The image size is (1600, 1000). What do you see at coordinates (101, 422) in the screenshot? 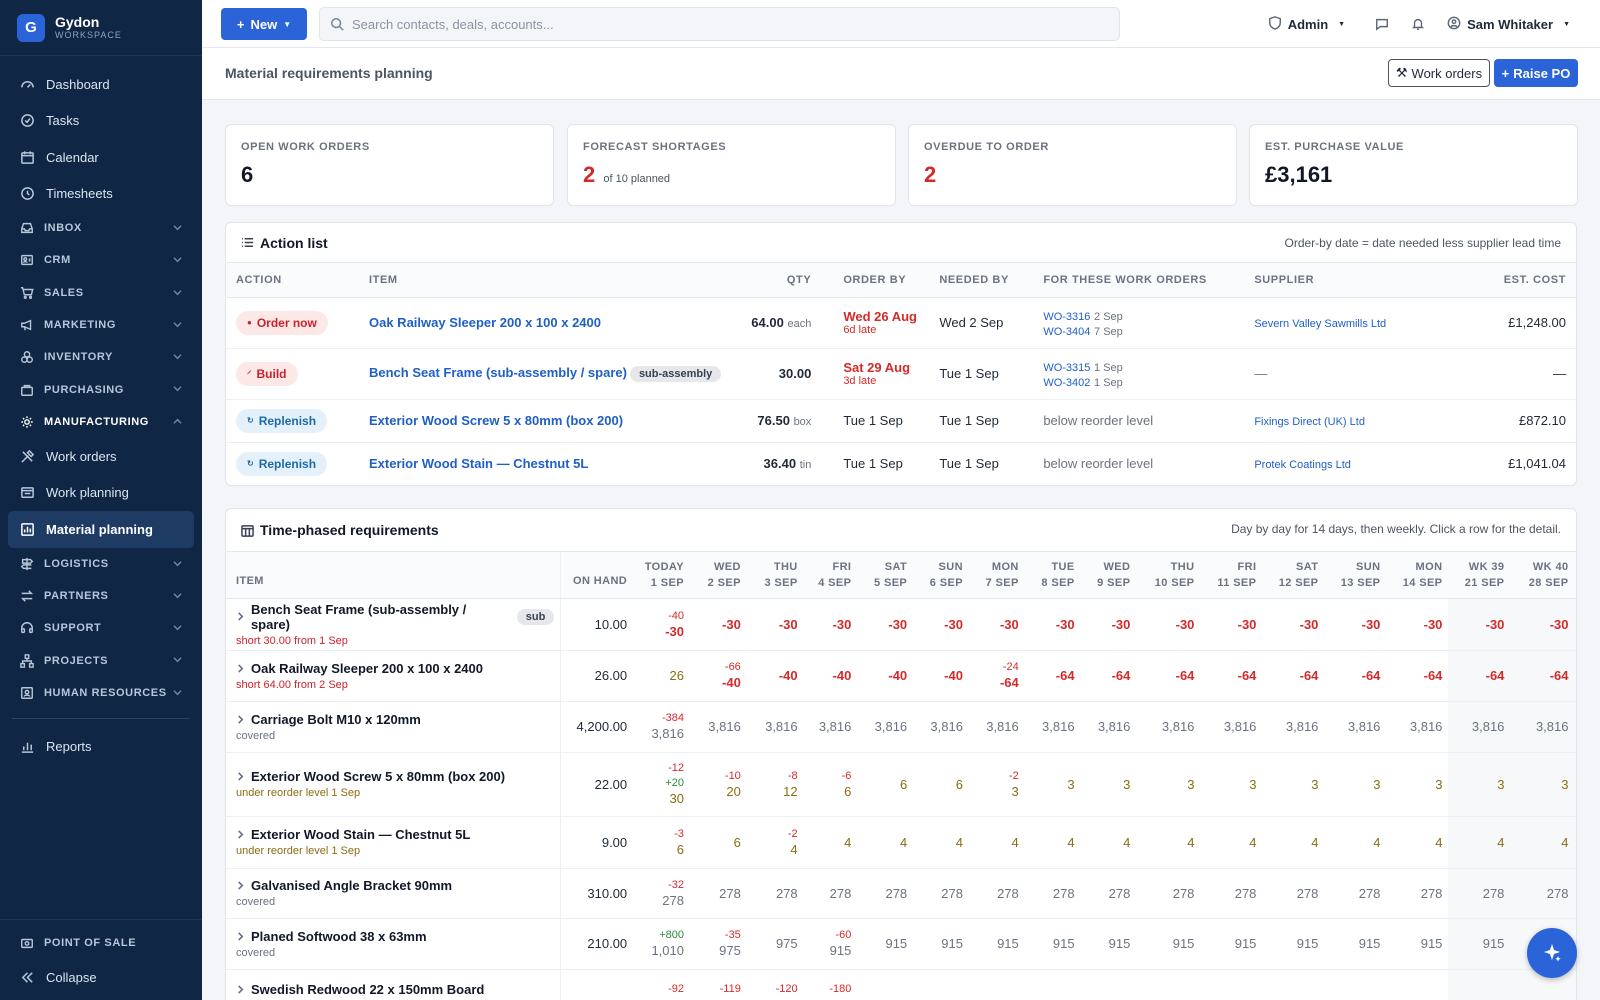
I see `sidebar-group-manufacturing: MANUFACTURING` at bounding box center [101, 422].